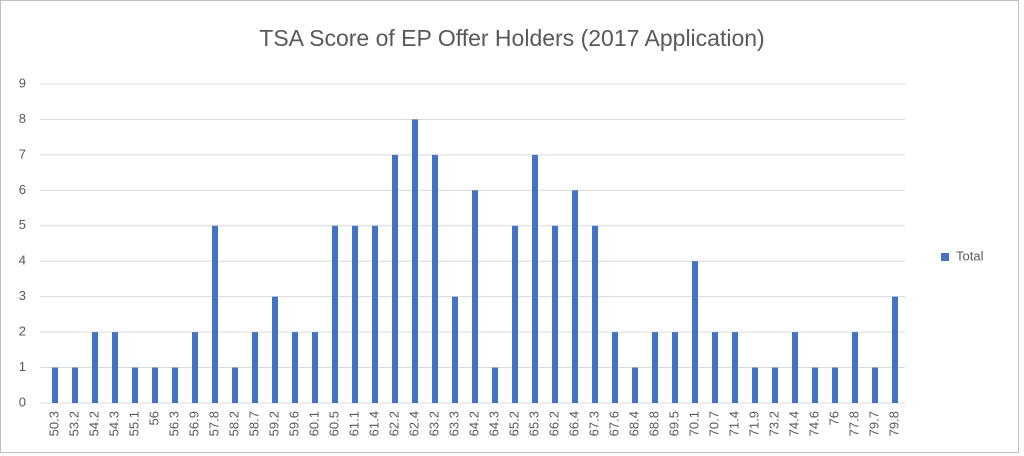  I want to click on legend-label: Total, so click(970, 255).